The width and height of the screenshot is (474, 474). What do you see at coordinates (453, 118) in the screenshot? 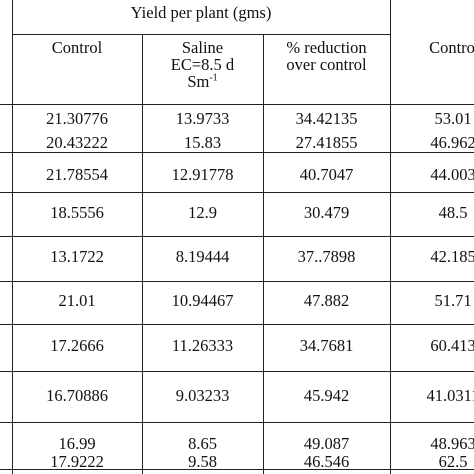
I see `cell-next-control: 53.01` at bounding box center [453, 118].